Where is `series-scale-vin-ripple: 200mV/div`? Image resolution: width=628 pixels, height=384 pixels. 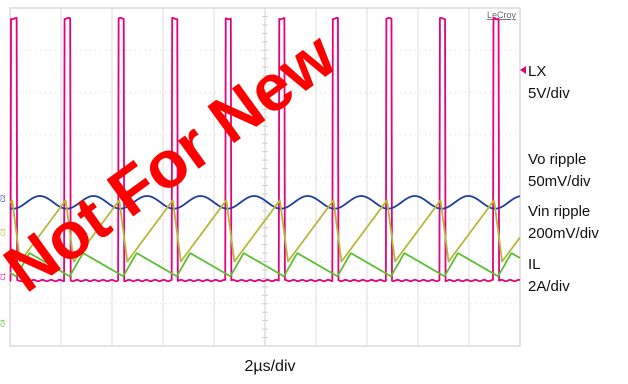 series-scale-vin-ripple: 200mV/div is located at coordinates (563, 233).